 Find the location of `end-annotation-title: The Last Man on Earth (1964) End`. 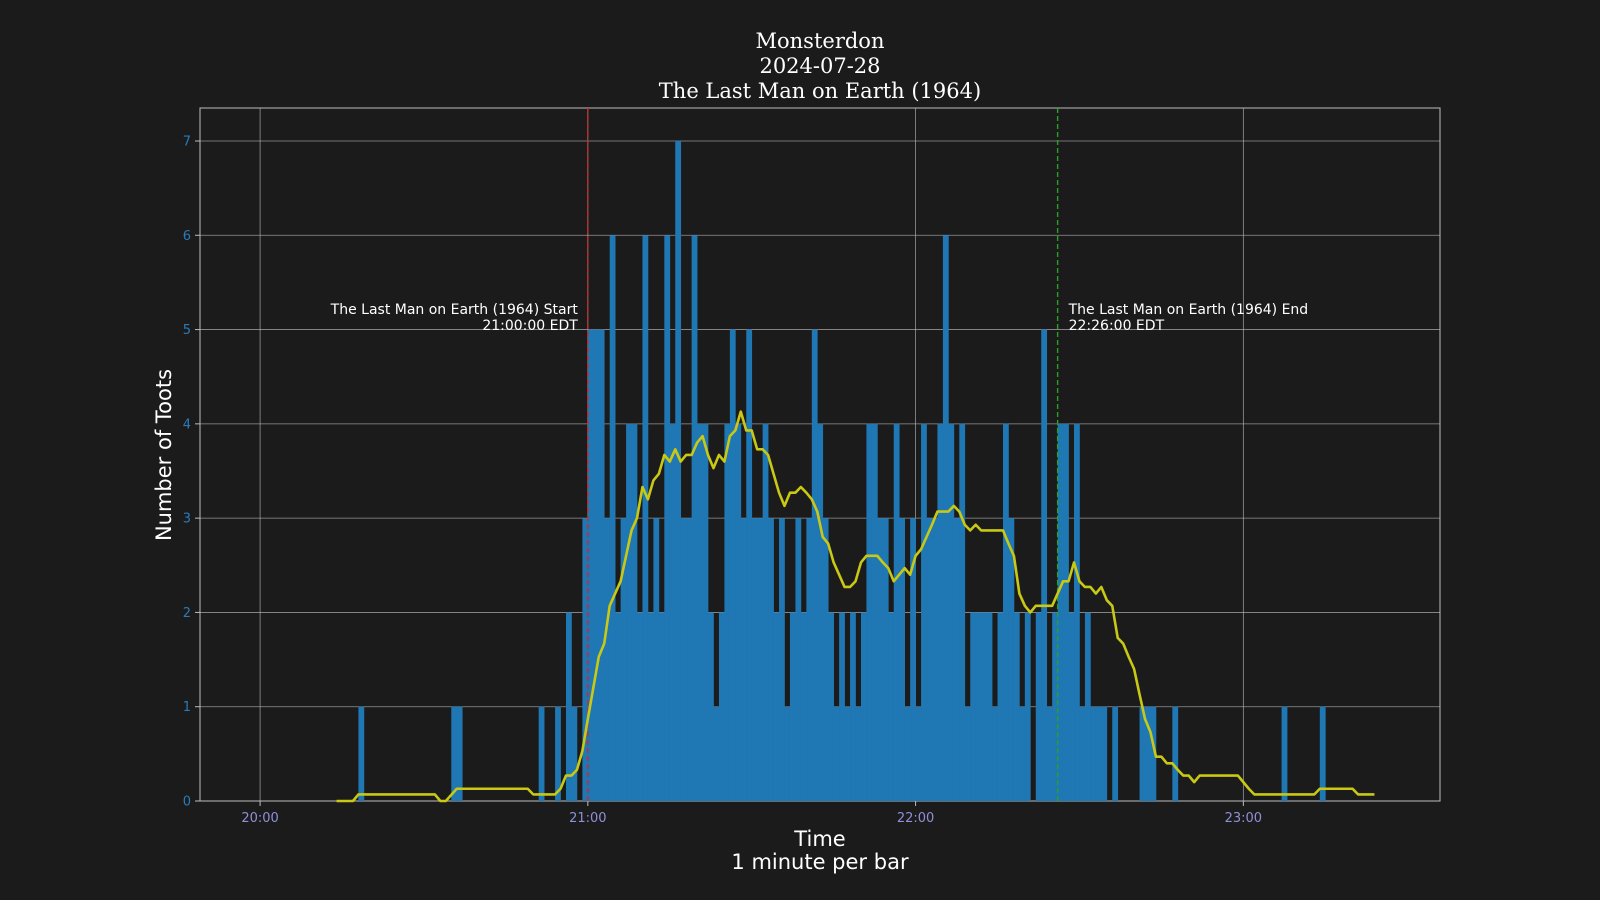

end-annotation-title: The Last Man on Earth (1964) End is located at coordinates (1188, 310).